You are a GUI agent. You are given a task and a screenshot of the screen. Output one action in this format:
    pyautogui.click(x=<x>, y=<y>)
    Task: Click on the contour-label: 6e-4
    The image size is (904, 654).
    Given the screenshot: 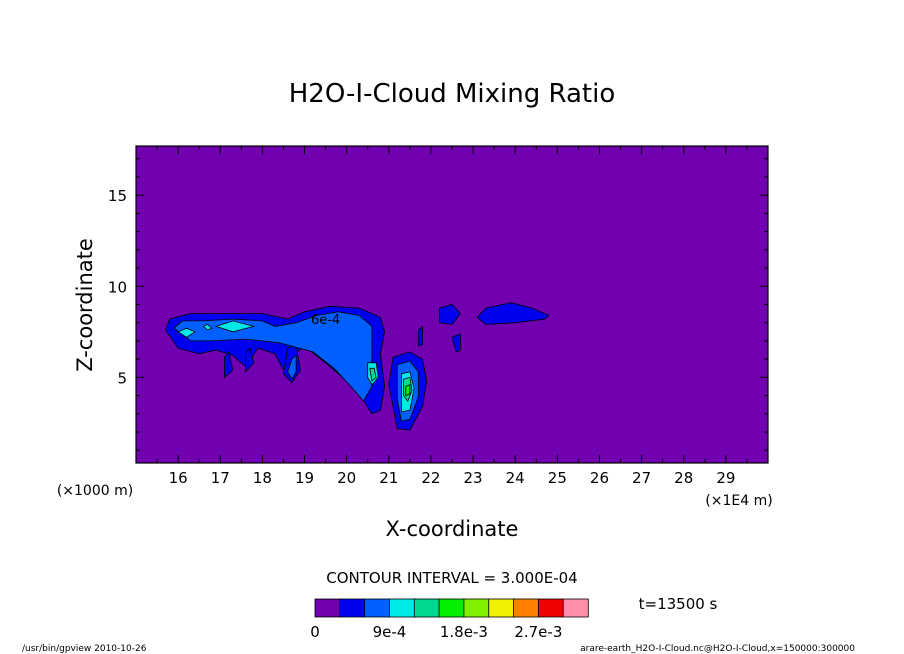 What is the action you would take?
    pyautogui.click(x=325, y=320)
    